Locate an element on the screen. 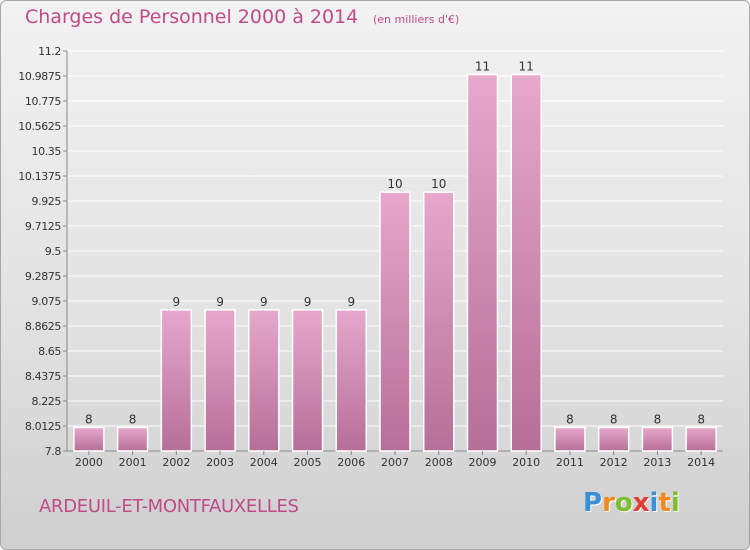 The image size is (750, 550). y-tick-label: 9.2875 is located at coordinates (43, 276).